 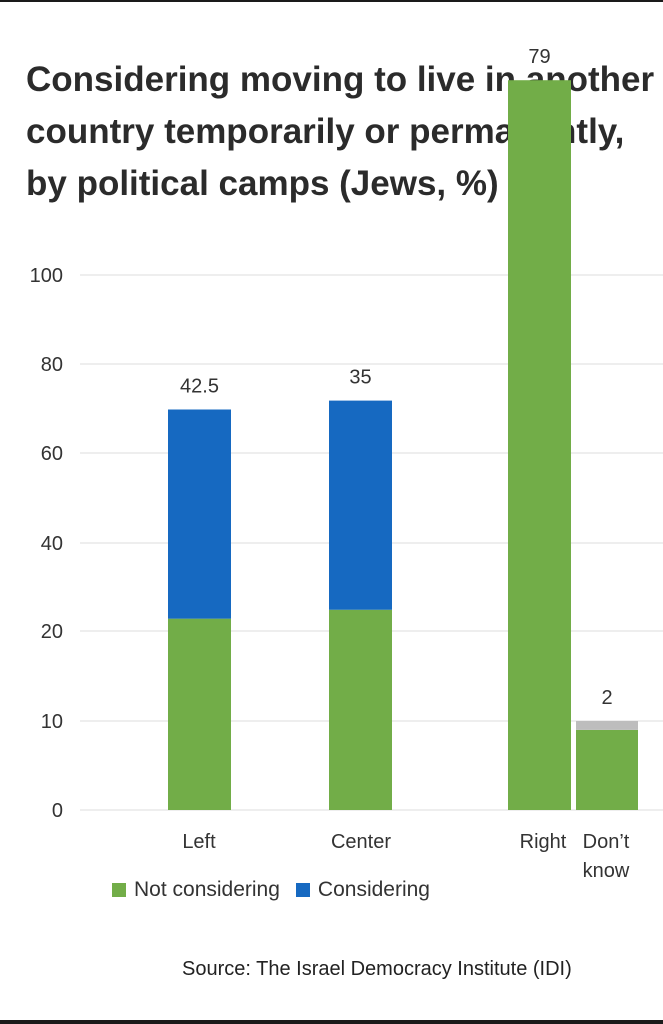 I want to click on y-tick-label: 10, so click(x=52, y=722).